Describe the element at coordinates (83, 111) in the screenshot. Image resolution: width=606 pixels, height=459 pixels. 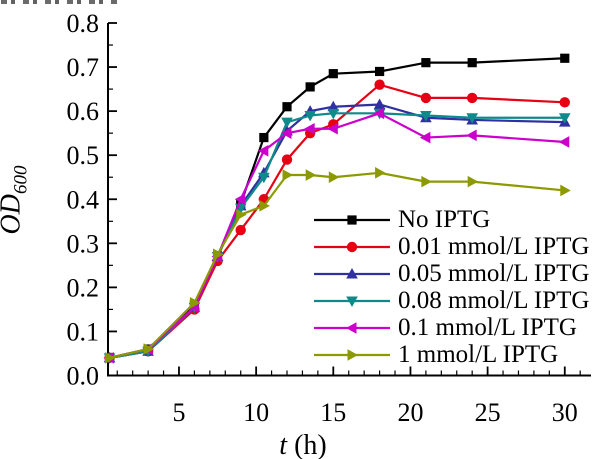
I see `y-tick-label: 0.6` at that location.